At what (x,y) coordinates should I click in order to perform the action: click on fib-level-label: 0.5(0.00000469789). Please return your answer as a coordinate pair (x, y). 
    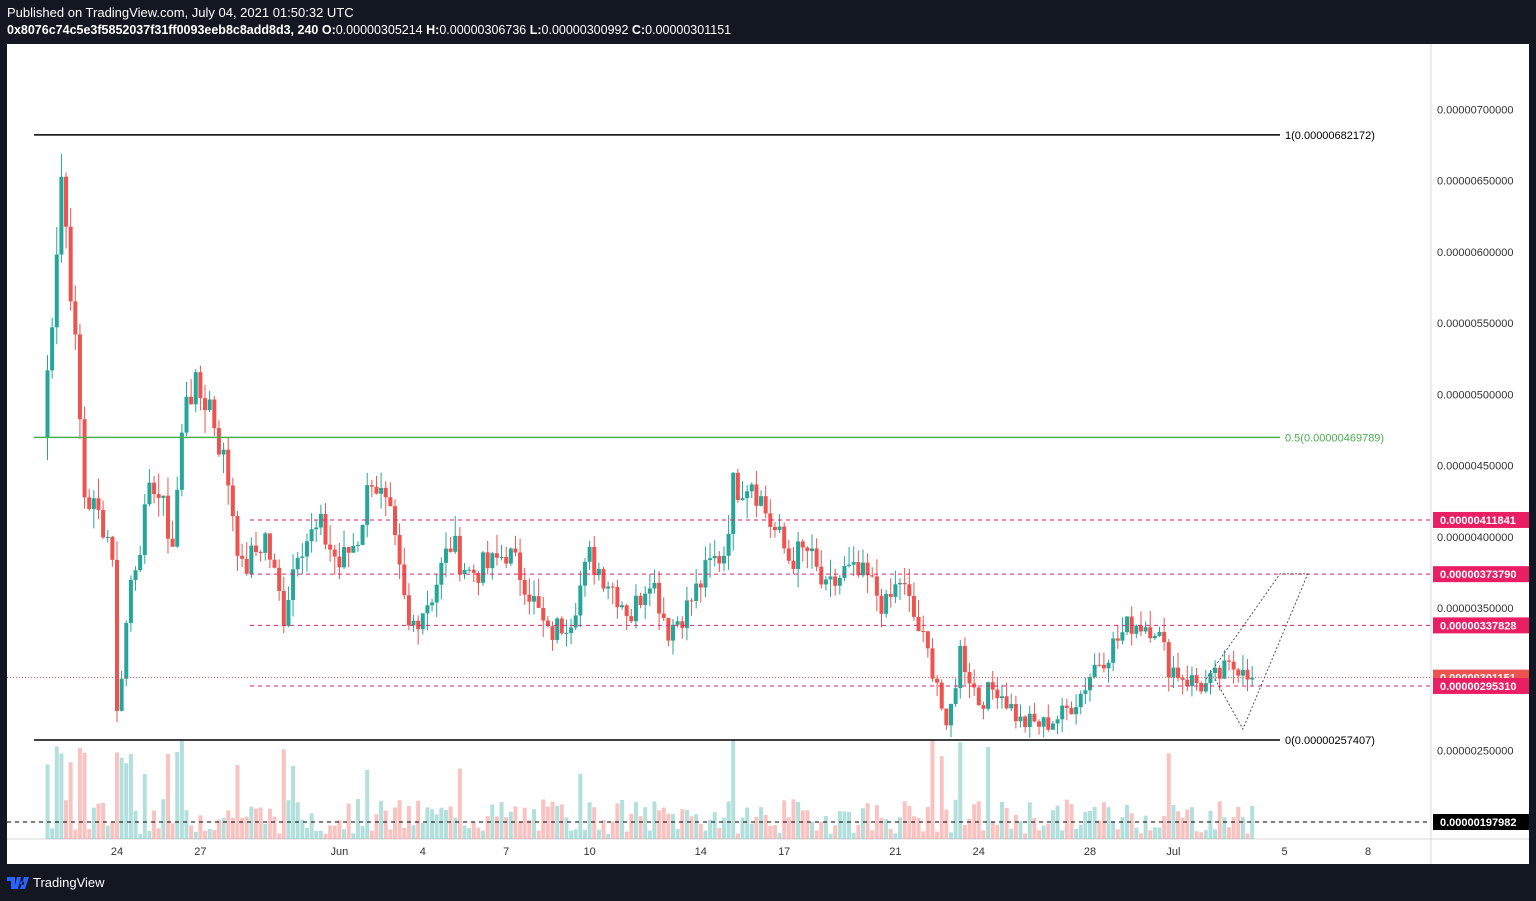
    Looking at the image, I should click on (1334, 438).